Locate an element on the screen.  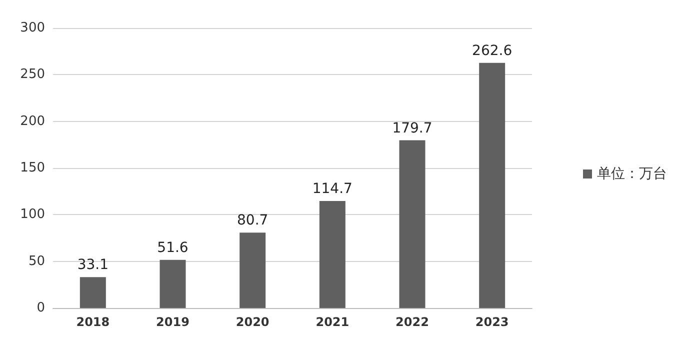
x-tick-label: 2021 is located at coordinates (333, 322).